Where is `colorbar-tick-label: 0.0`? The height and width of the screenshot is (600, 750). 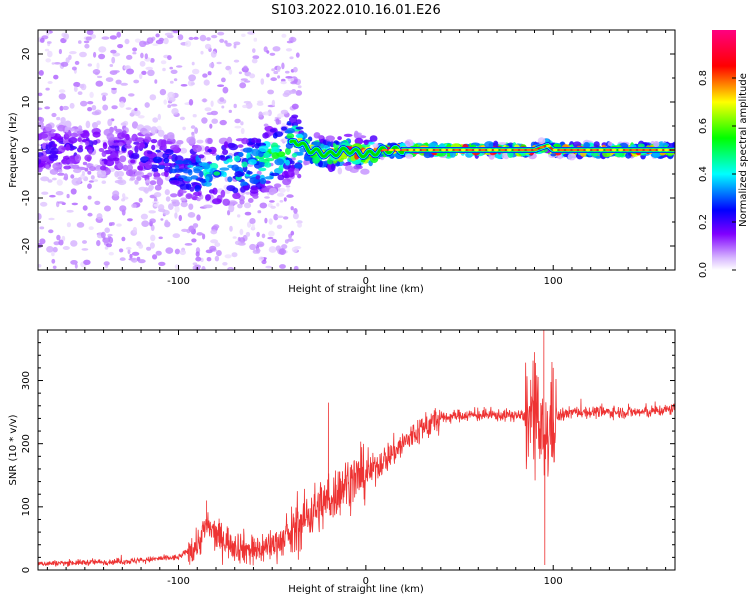
colorbar-tick-label: 0.0 is located at coordinates (703, 270).